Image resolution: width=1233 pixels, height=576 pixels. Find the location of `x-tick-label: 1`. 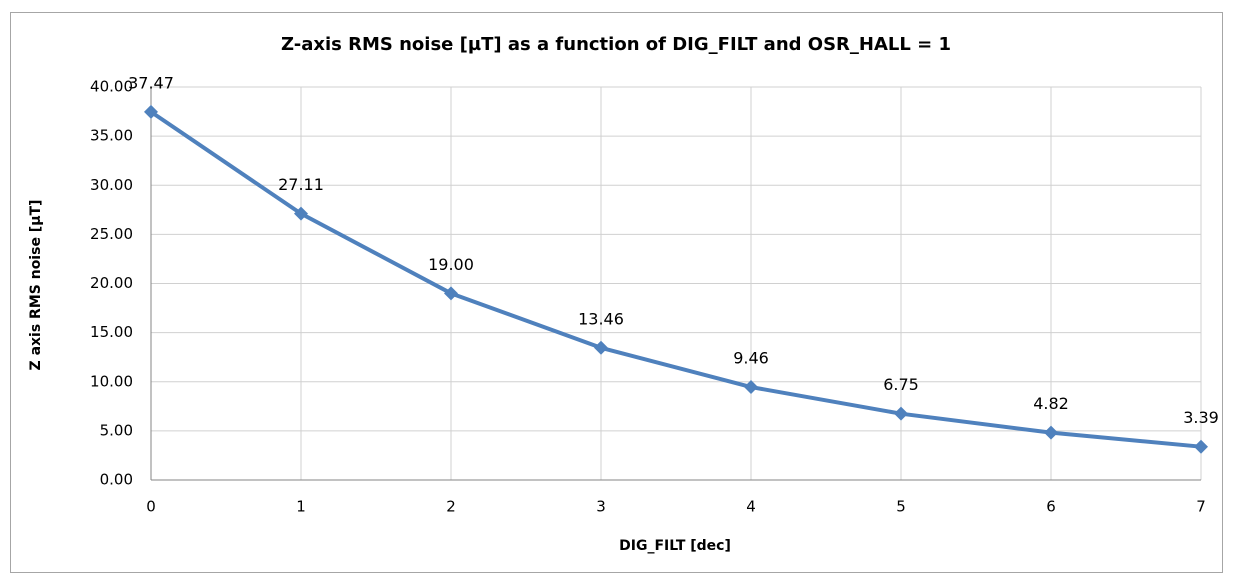

x-tick-label: 1 is located at coordinates (301, 507).